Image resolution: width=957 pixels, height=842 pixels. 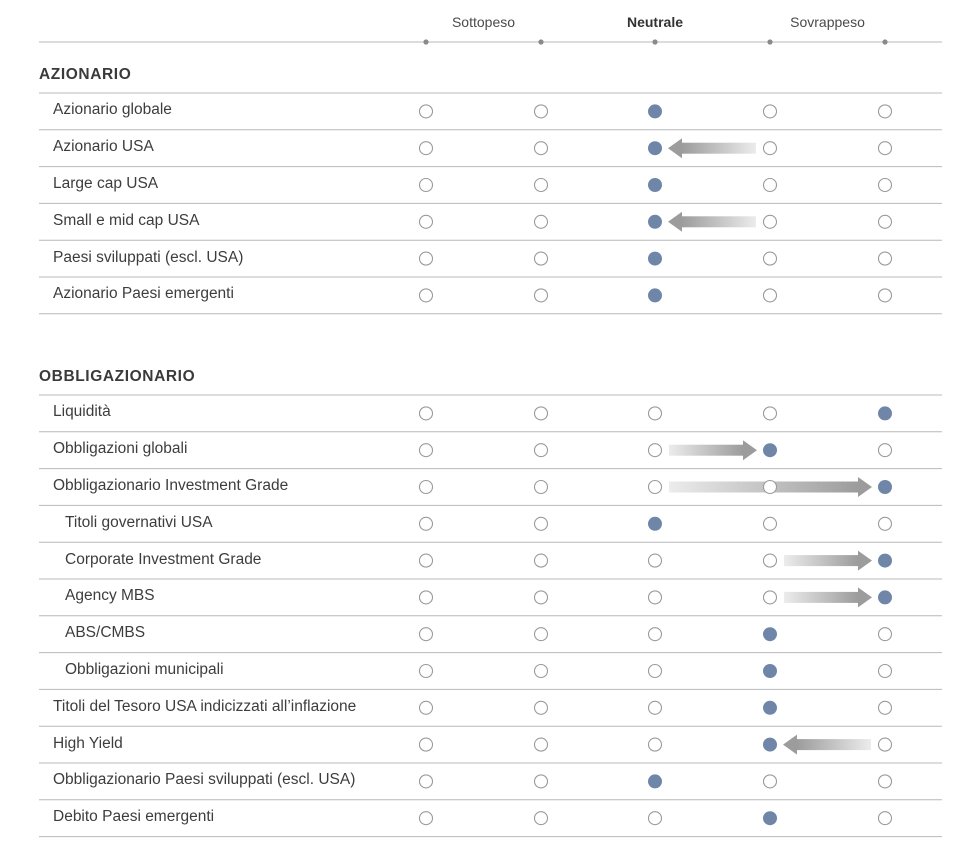 I want to click on row-label: Debito Paesi emergenti, so click(x=134, y=817).